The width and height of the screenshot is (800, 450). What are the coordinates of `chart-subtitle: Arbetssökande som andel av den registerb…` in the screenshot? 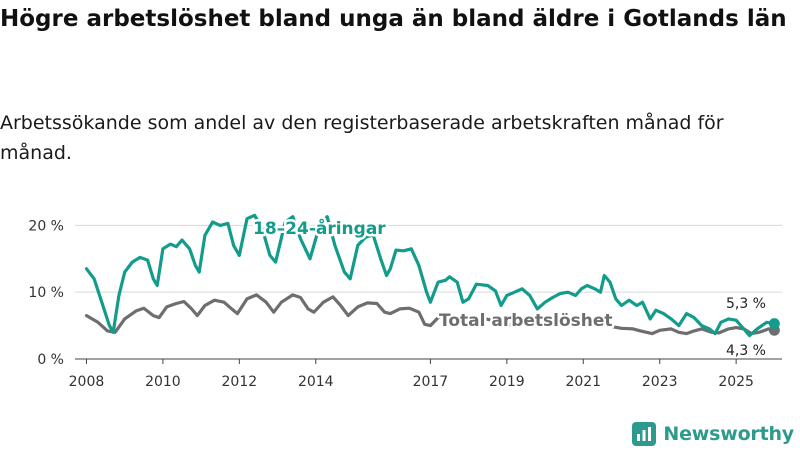 It's located at (362, 138).